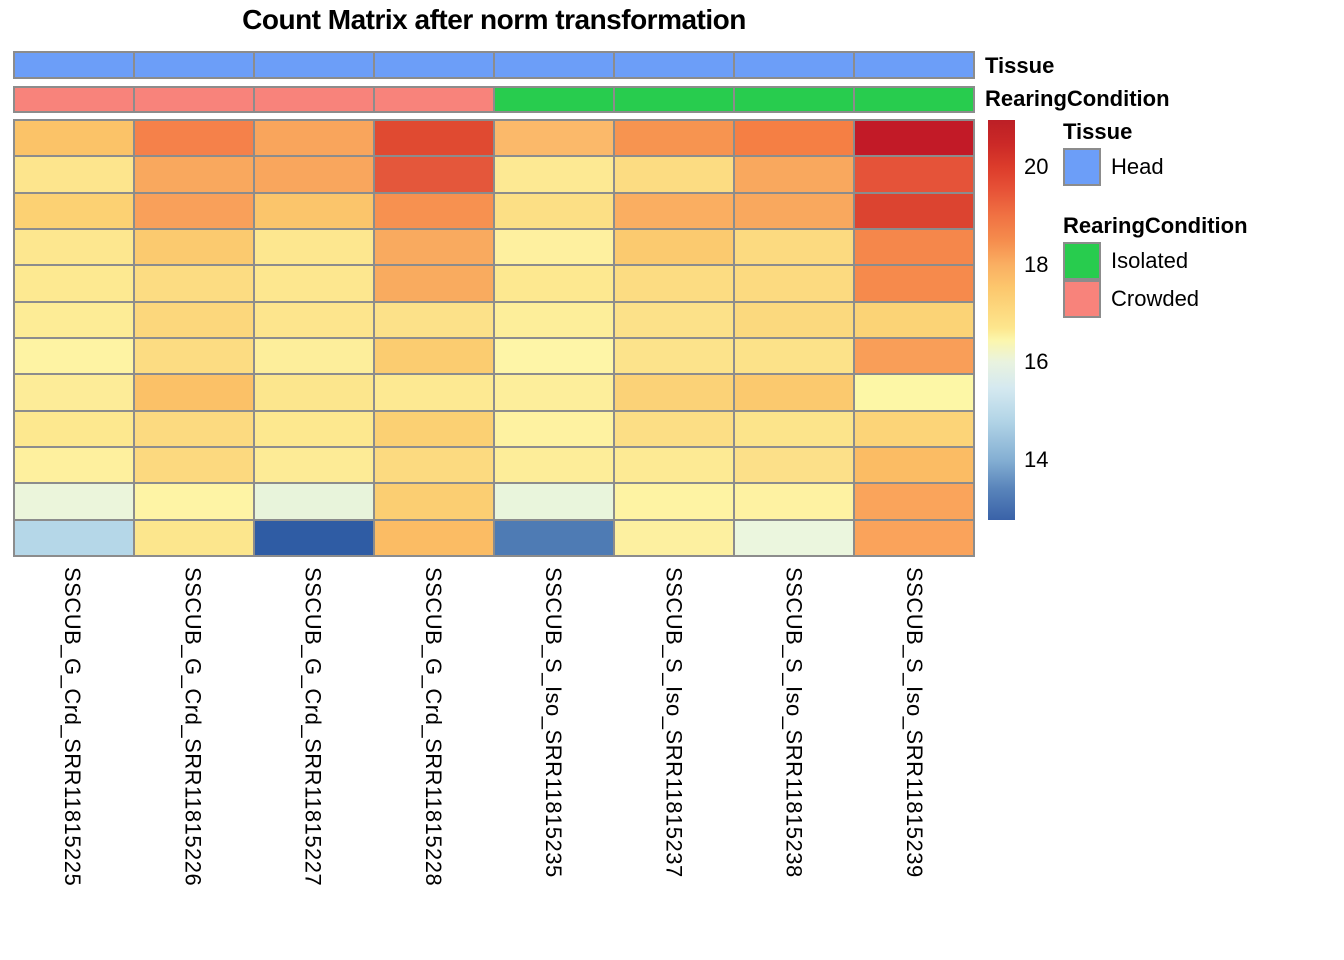  What do you see at coordinates (1036, 264) in the screenshot?
I see `colorbar-tick: 18` at bounding box center [1036, 264].